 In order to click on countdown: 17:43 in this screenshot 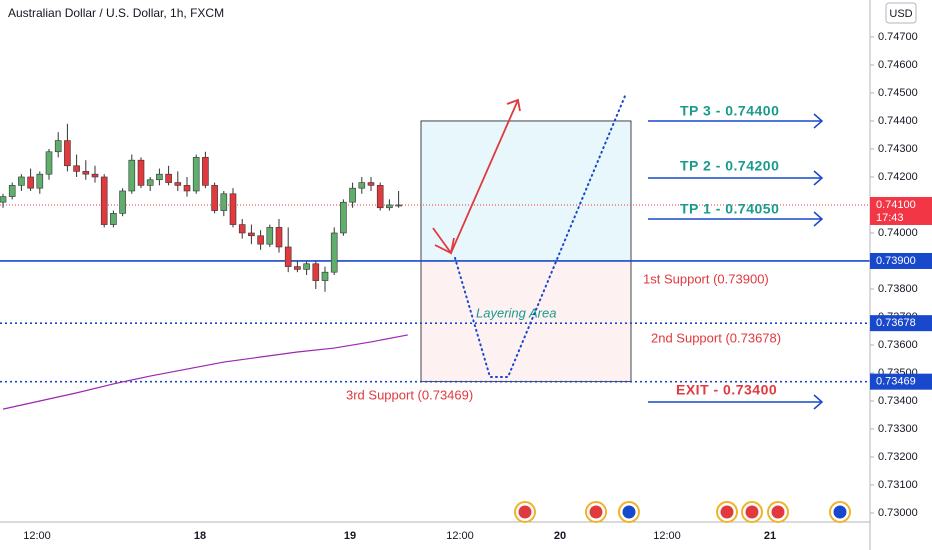, I will do `click(890, 218)`.